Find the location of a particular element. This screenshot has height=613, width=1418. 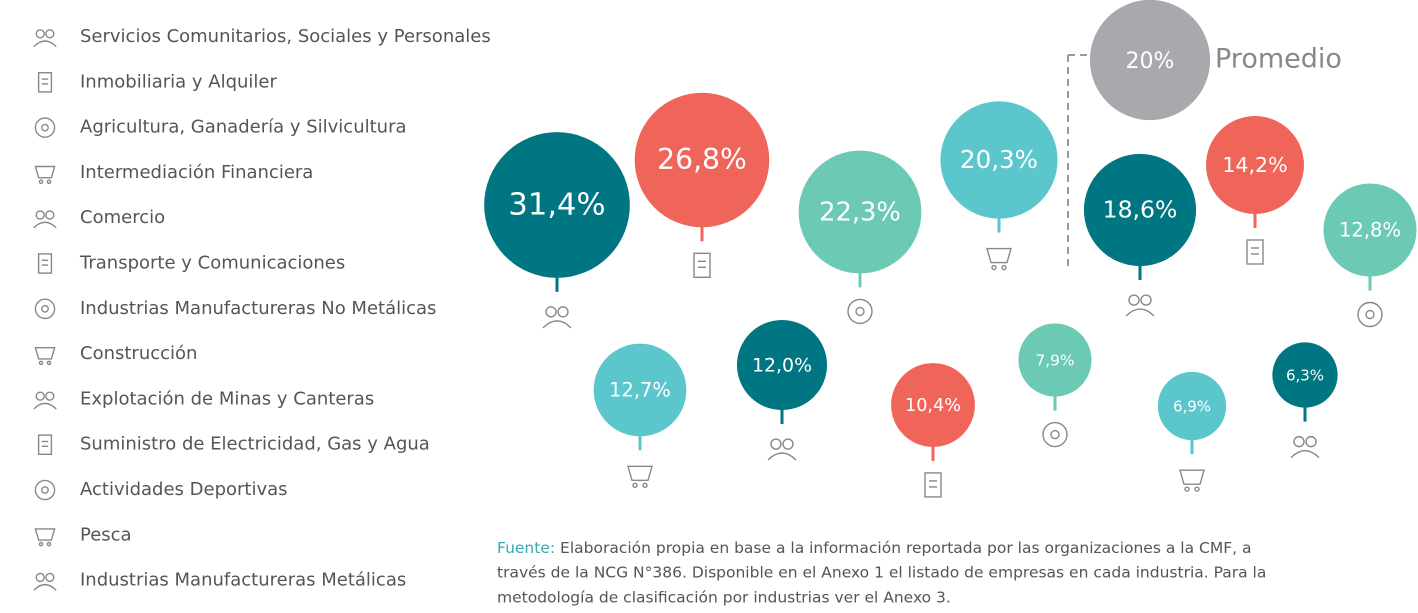

bubble-label: 22,3% is located at coordinates (860, 213).